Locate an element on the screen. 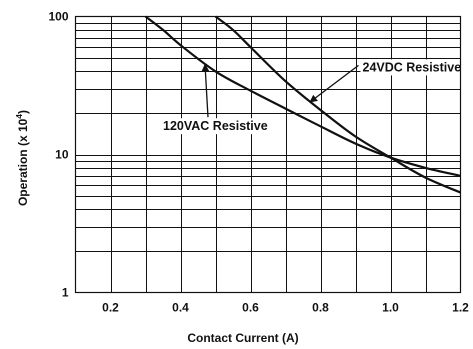 The width and height of the screenshot is (473, 349). x-tick-label: 0.8 is located at coordinates (320, 308).